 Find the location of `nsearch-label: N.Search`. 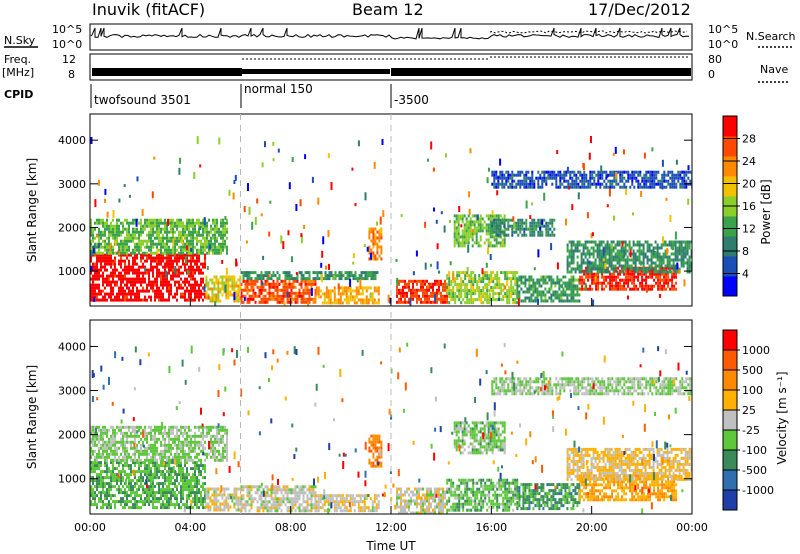

nsearch-label: N.Search is located at coordinates (771, 36).